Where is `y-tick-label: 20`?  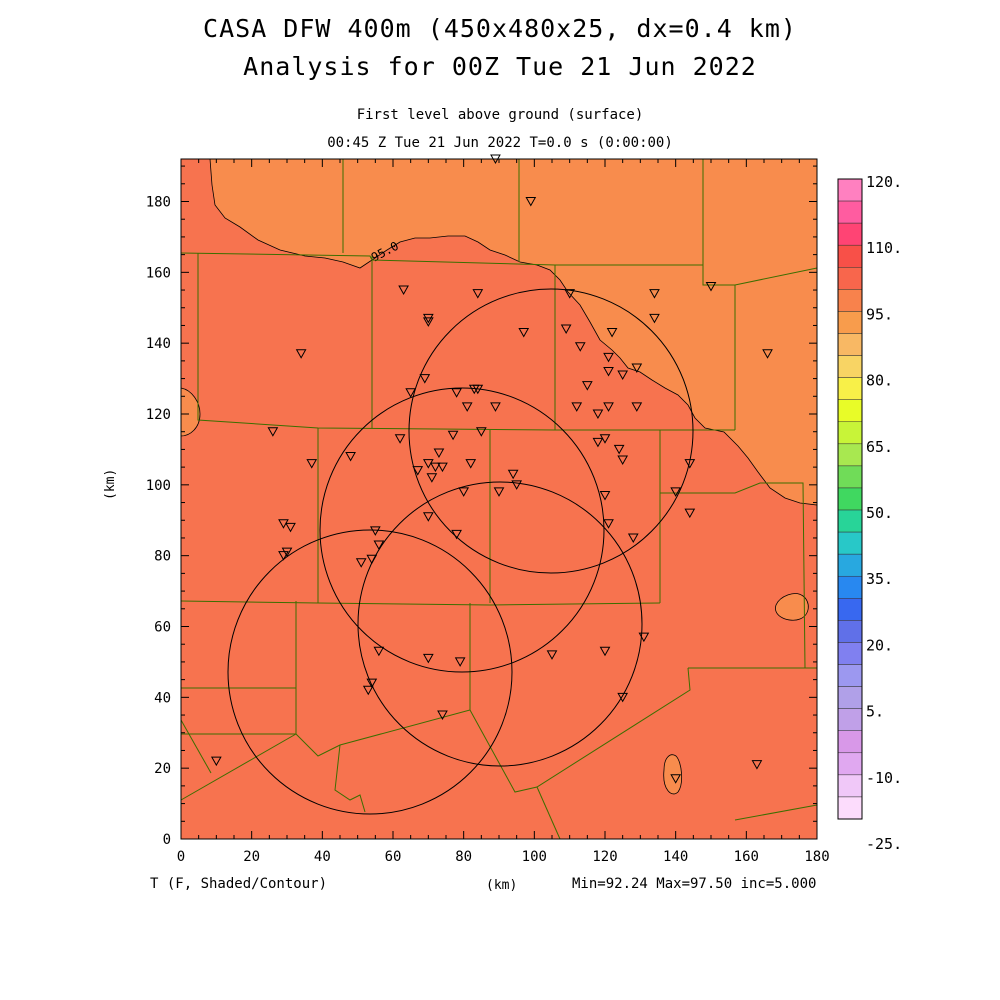
y-tick-label: 20 is located at coordinates (162, 769).